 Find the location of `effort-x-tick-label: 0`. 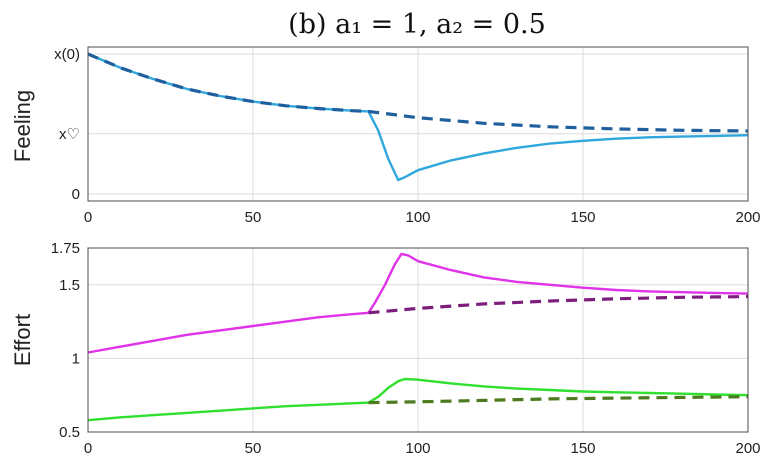

effort-x-tick-label: 0 is located at coordinates (88, 448).